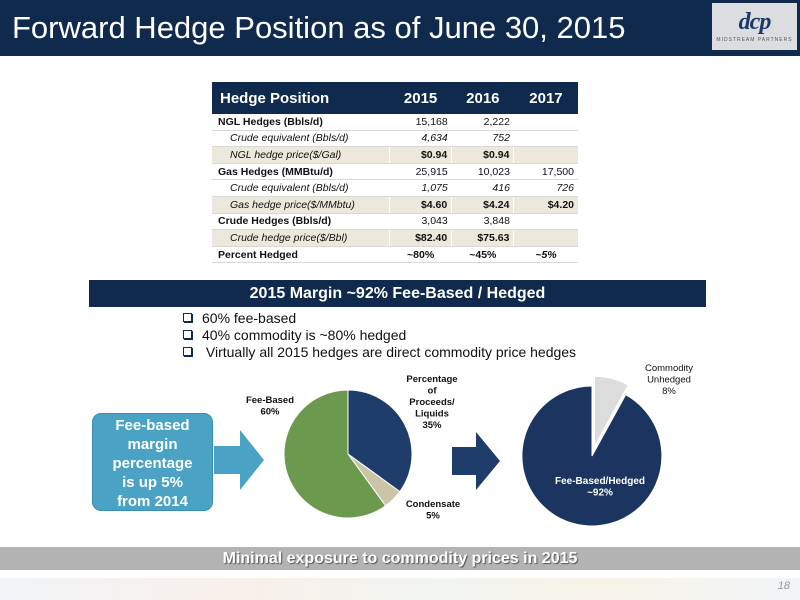 Image resolution: width=800 pixels, height=600 pixels. What do you see at coordinates (152, 444) in the screenshot?
I see `callout-line: margin` at bounding box center [152, 444].